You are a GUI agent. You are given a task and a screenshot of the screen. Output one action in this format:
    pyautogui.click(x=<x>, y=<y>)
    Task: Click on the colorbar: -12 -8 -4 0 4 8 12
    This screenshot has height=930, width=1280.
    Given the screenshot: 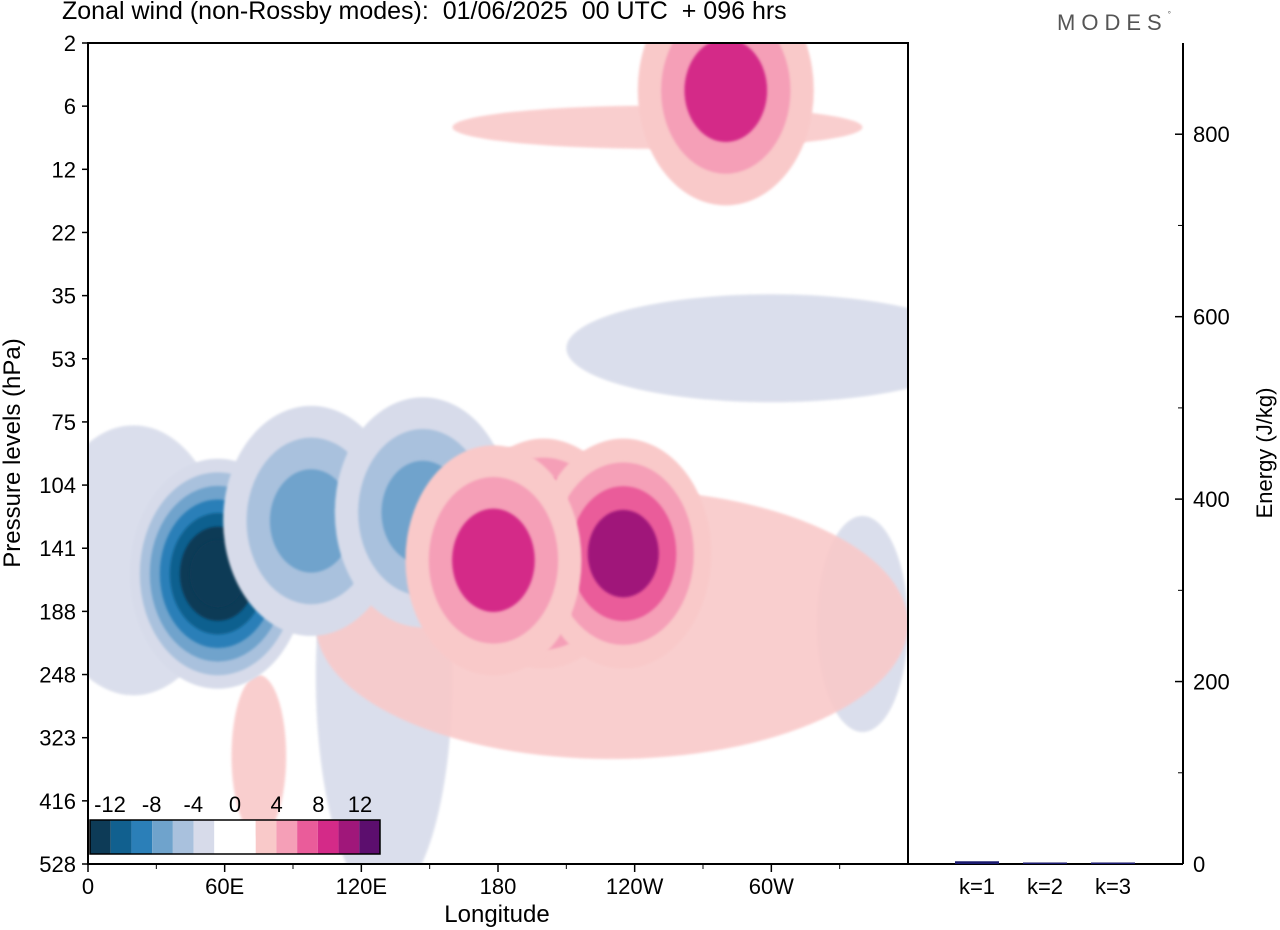 What is the action you would take?
    pyautogui.click(x=235, y=823)
    